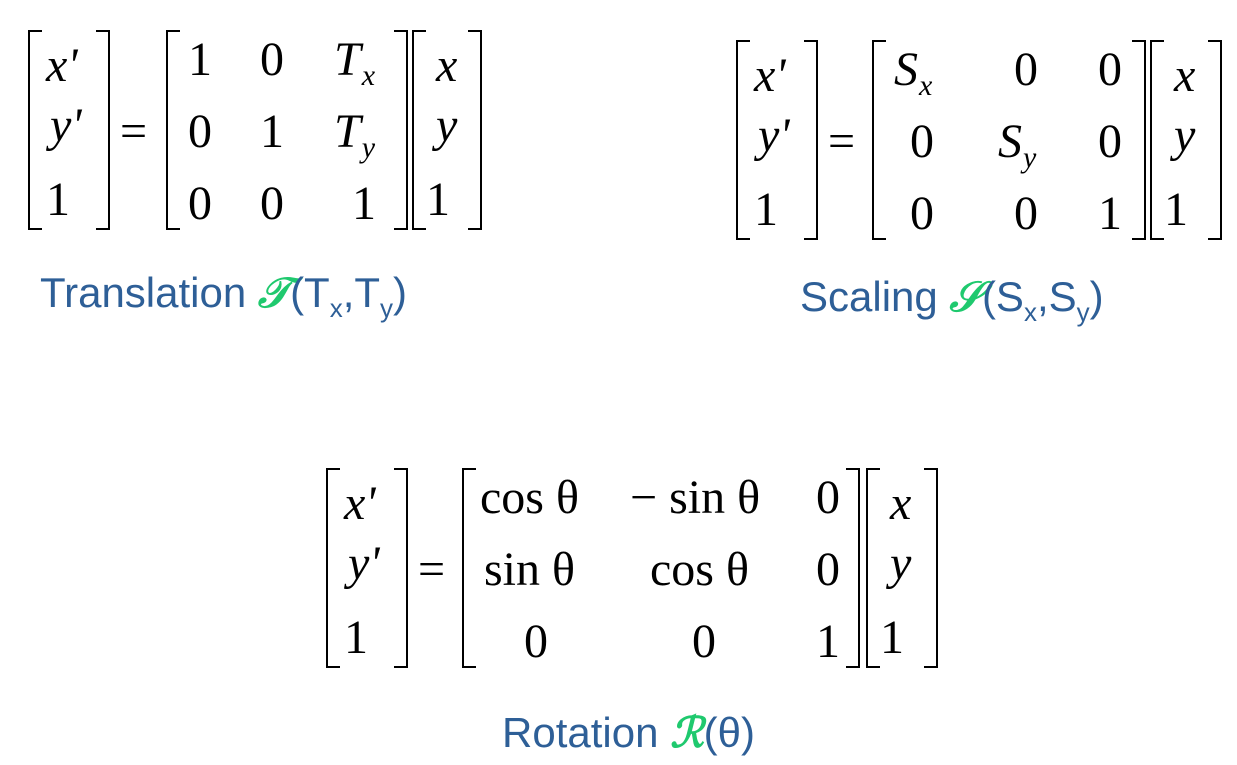  I want to click on matrix-cell: Tx, so click(355, 62).